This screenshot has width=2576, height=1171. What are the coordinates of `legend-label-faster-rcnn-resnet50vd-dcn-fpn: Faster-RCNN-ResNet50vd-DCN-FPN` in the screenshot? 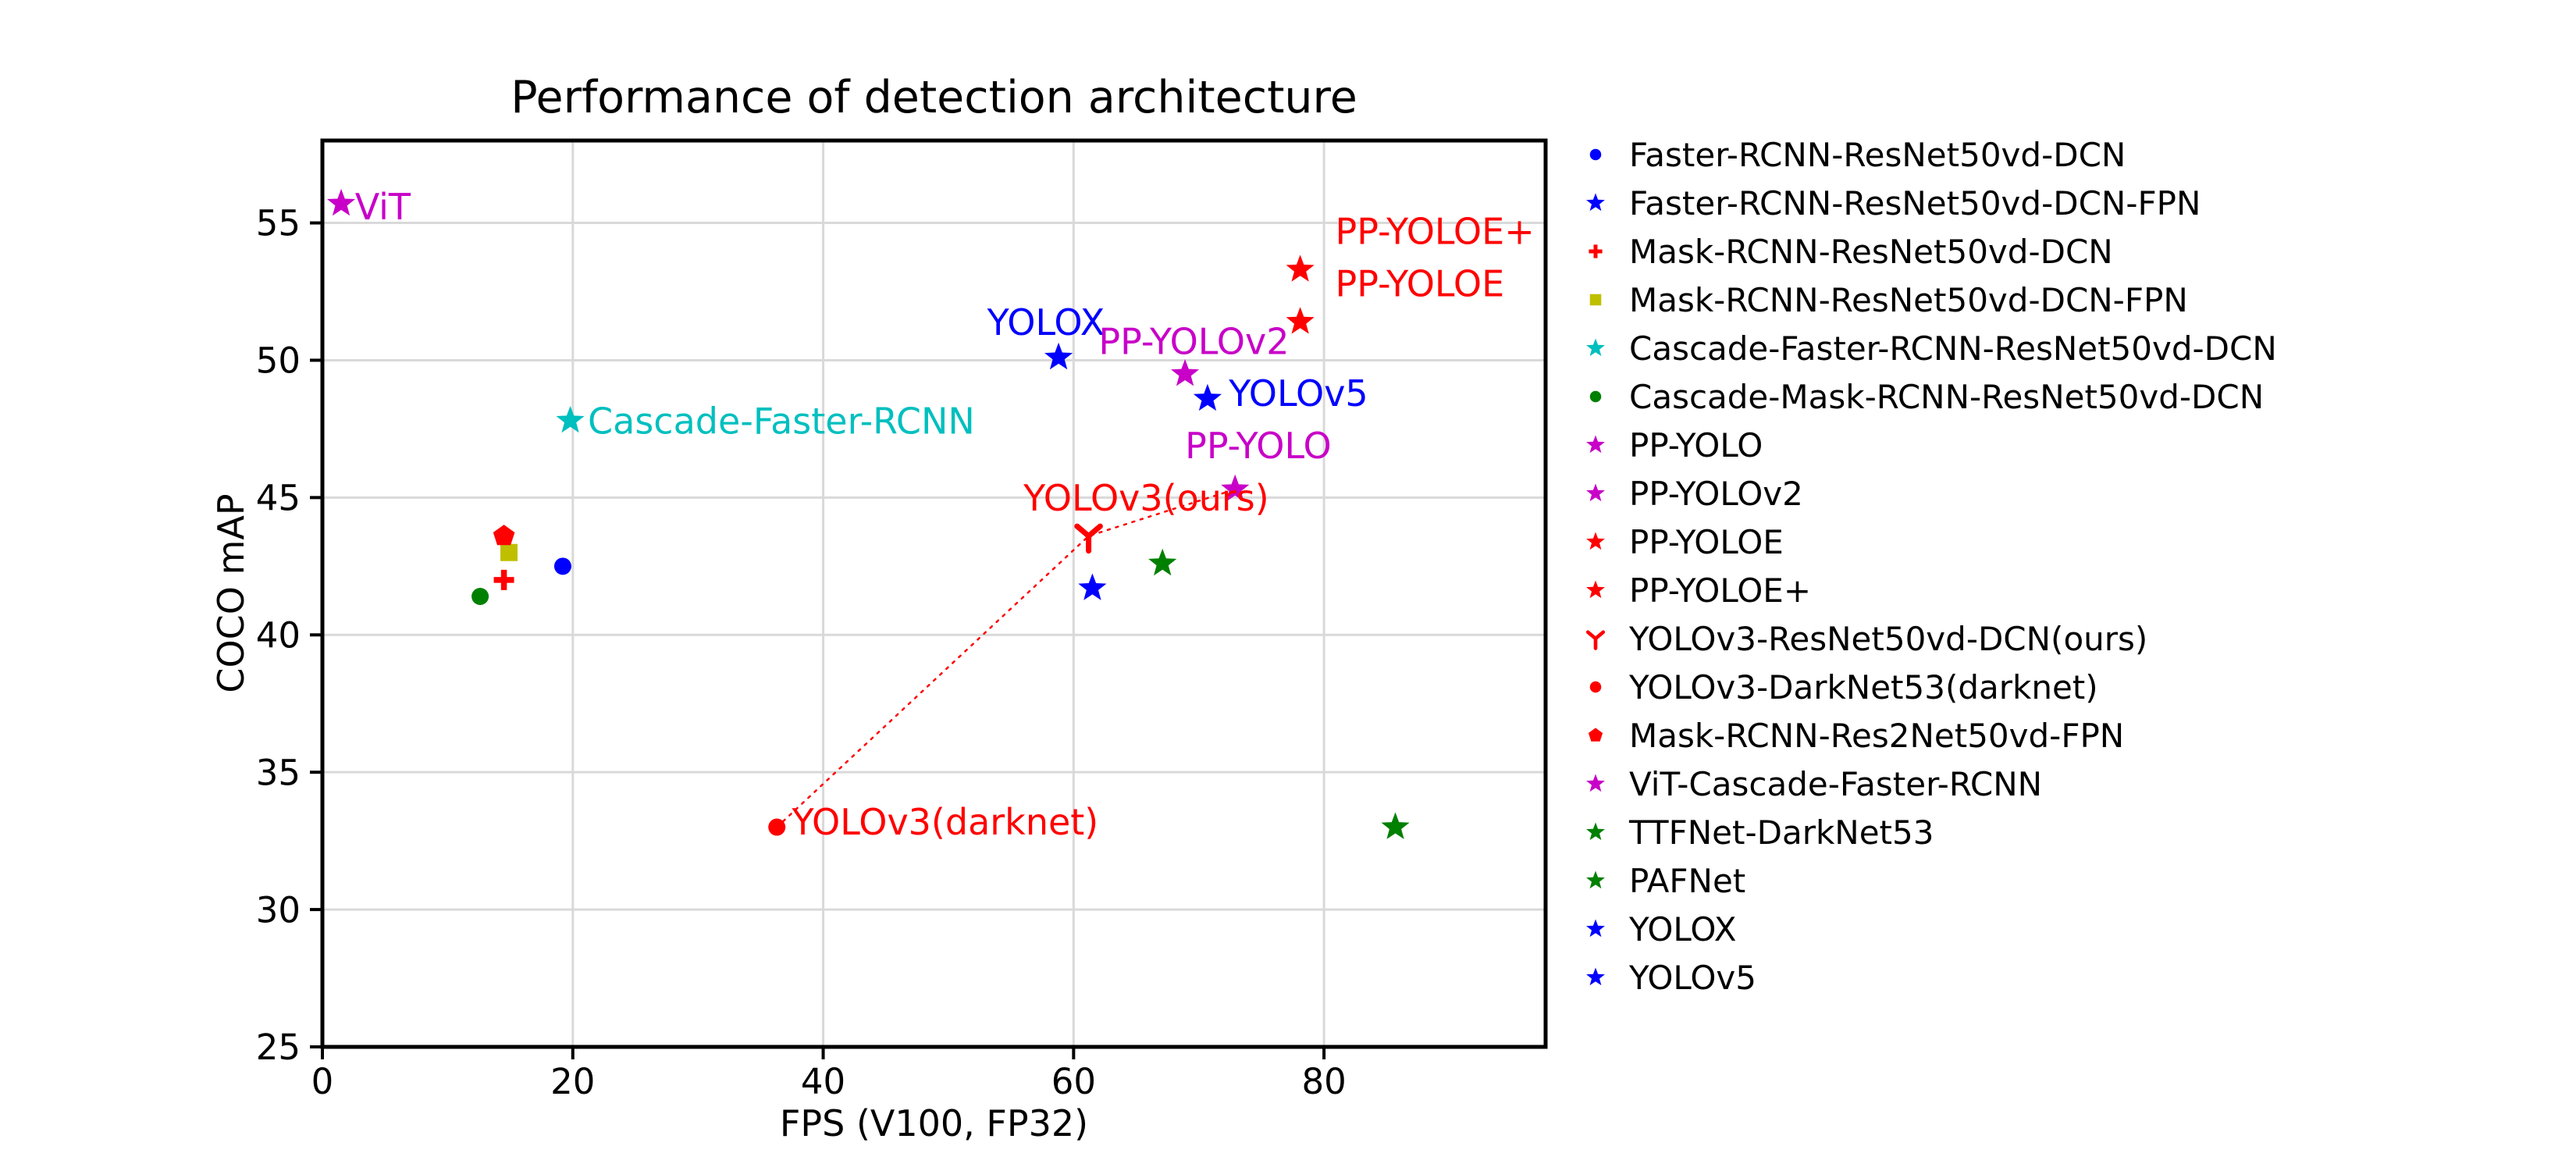 It's located at (1915, 203).